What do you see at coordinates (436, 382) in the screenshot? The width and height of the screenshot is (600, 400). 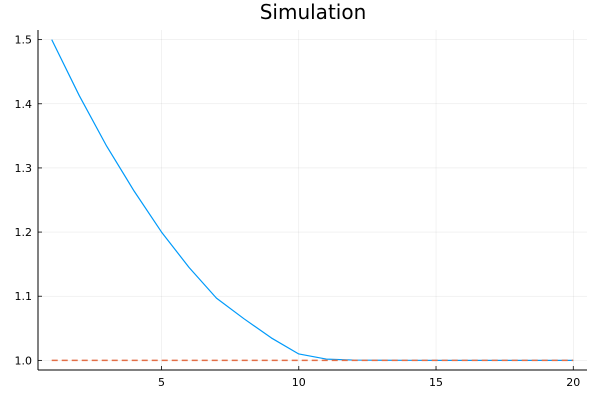 I see `x-tick-label: 15` at bounding box center [436, 382].